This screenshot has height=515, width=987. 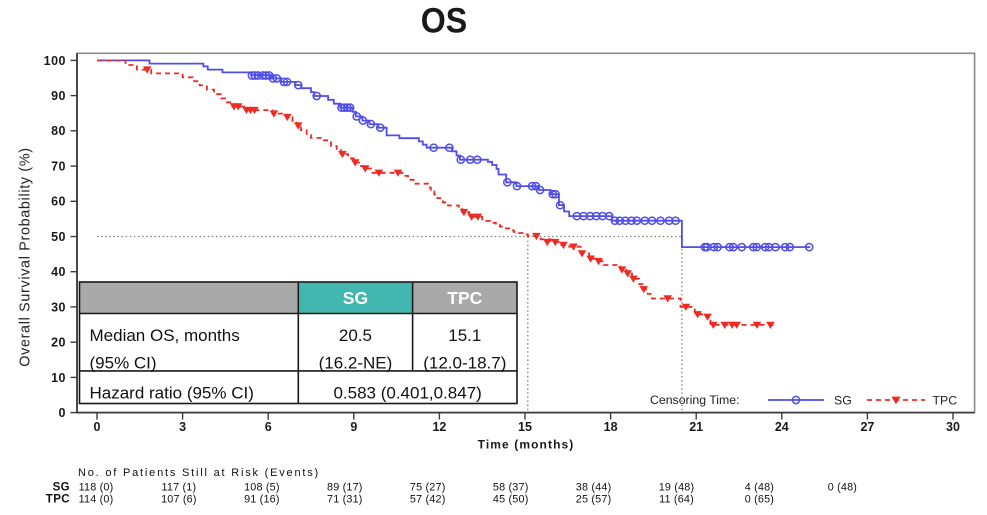 What do you see at coordinates (58, 378) in the screenshot?
I see `svg-text: 10` at bounding box center [58, 378].